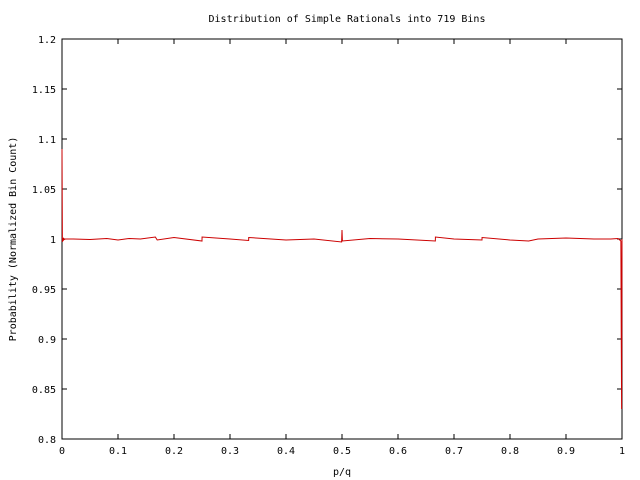 This screenshot has width=640, height=480. I want to click on x-tick-label: 0.4, so click(286, 451).